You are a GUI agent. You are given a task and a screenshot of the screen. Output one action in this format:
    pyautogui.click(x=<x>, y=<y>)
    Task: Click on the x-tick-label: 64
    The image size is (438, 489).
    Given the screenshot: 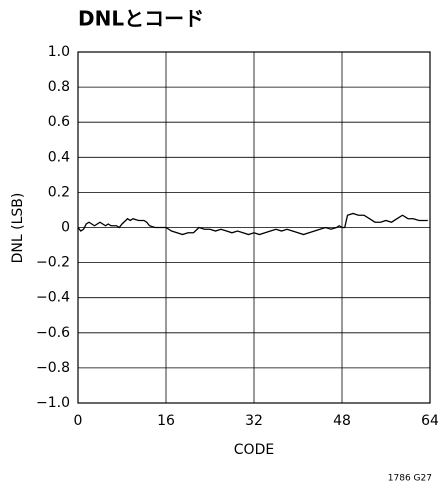 What is the action you would take?
    pyautogui.click(x=429, y=421)
    